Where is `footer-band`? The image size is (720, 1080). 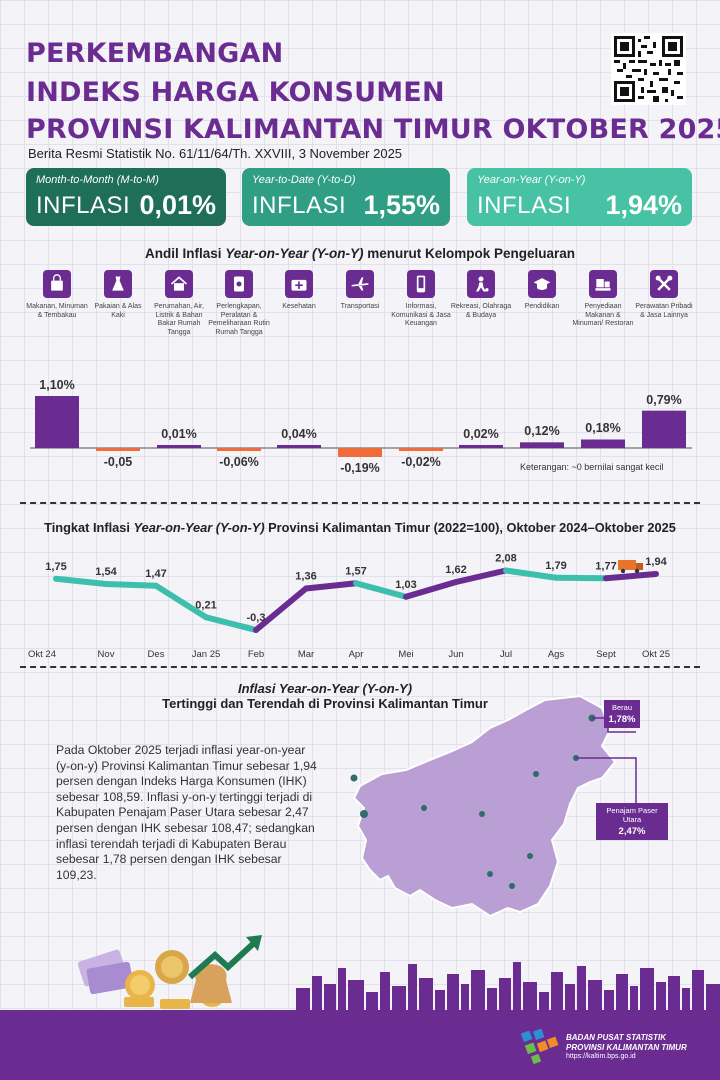
footer-band is located at coordinates (360, 1045).